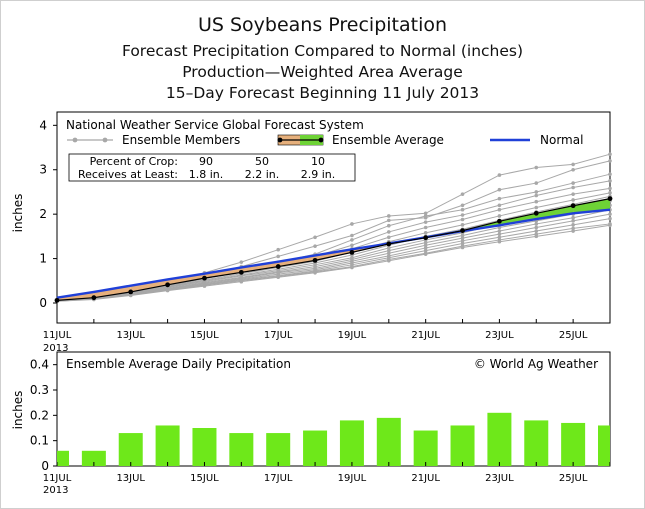 The height and width of the screenshot is (509, 645). What do you see at coordinates (561, 140) in the screenshot?
I see `legend-normal-label: Normal` at bounding box center [561, 140].